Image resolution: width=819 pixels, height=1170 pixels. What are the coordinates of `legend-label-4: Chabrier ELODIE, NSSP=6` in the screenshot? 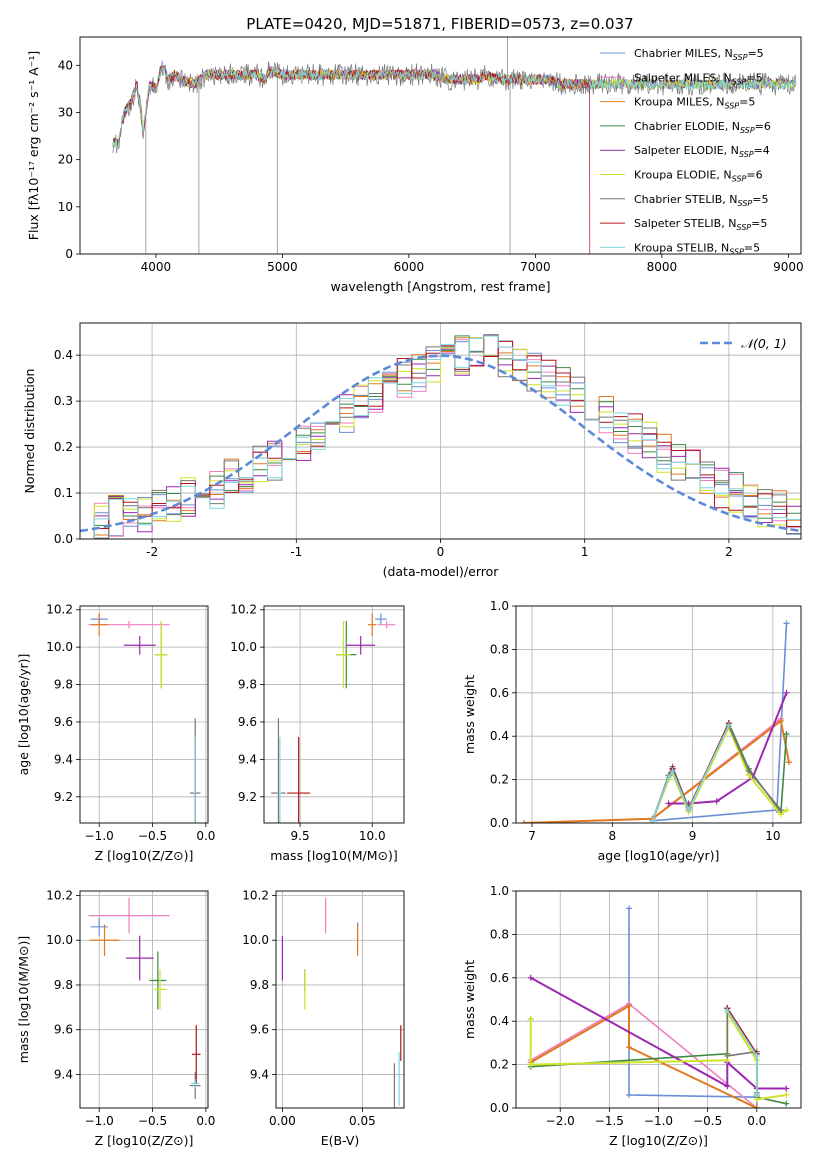 It's located at (702, 127).